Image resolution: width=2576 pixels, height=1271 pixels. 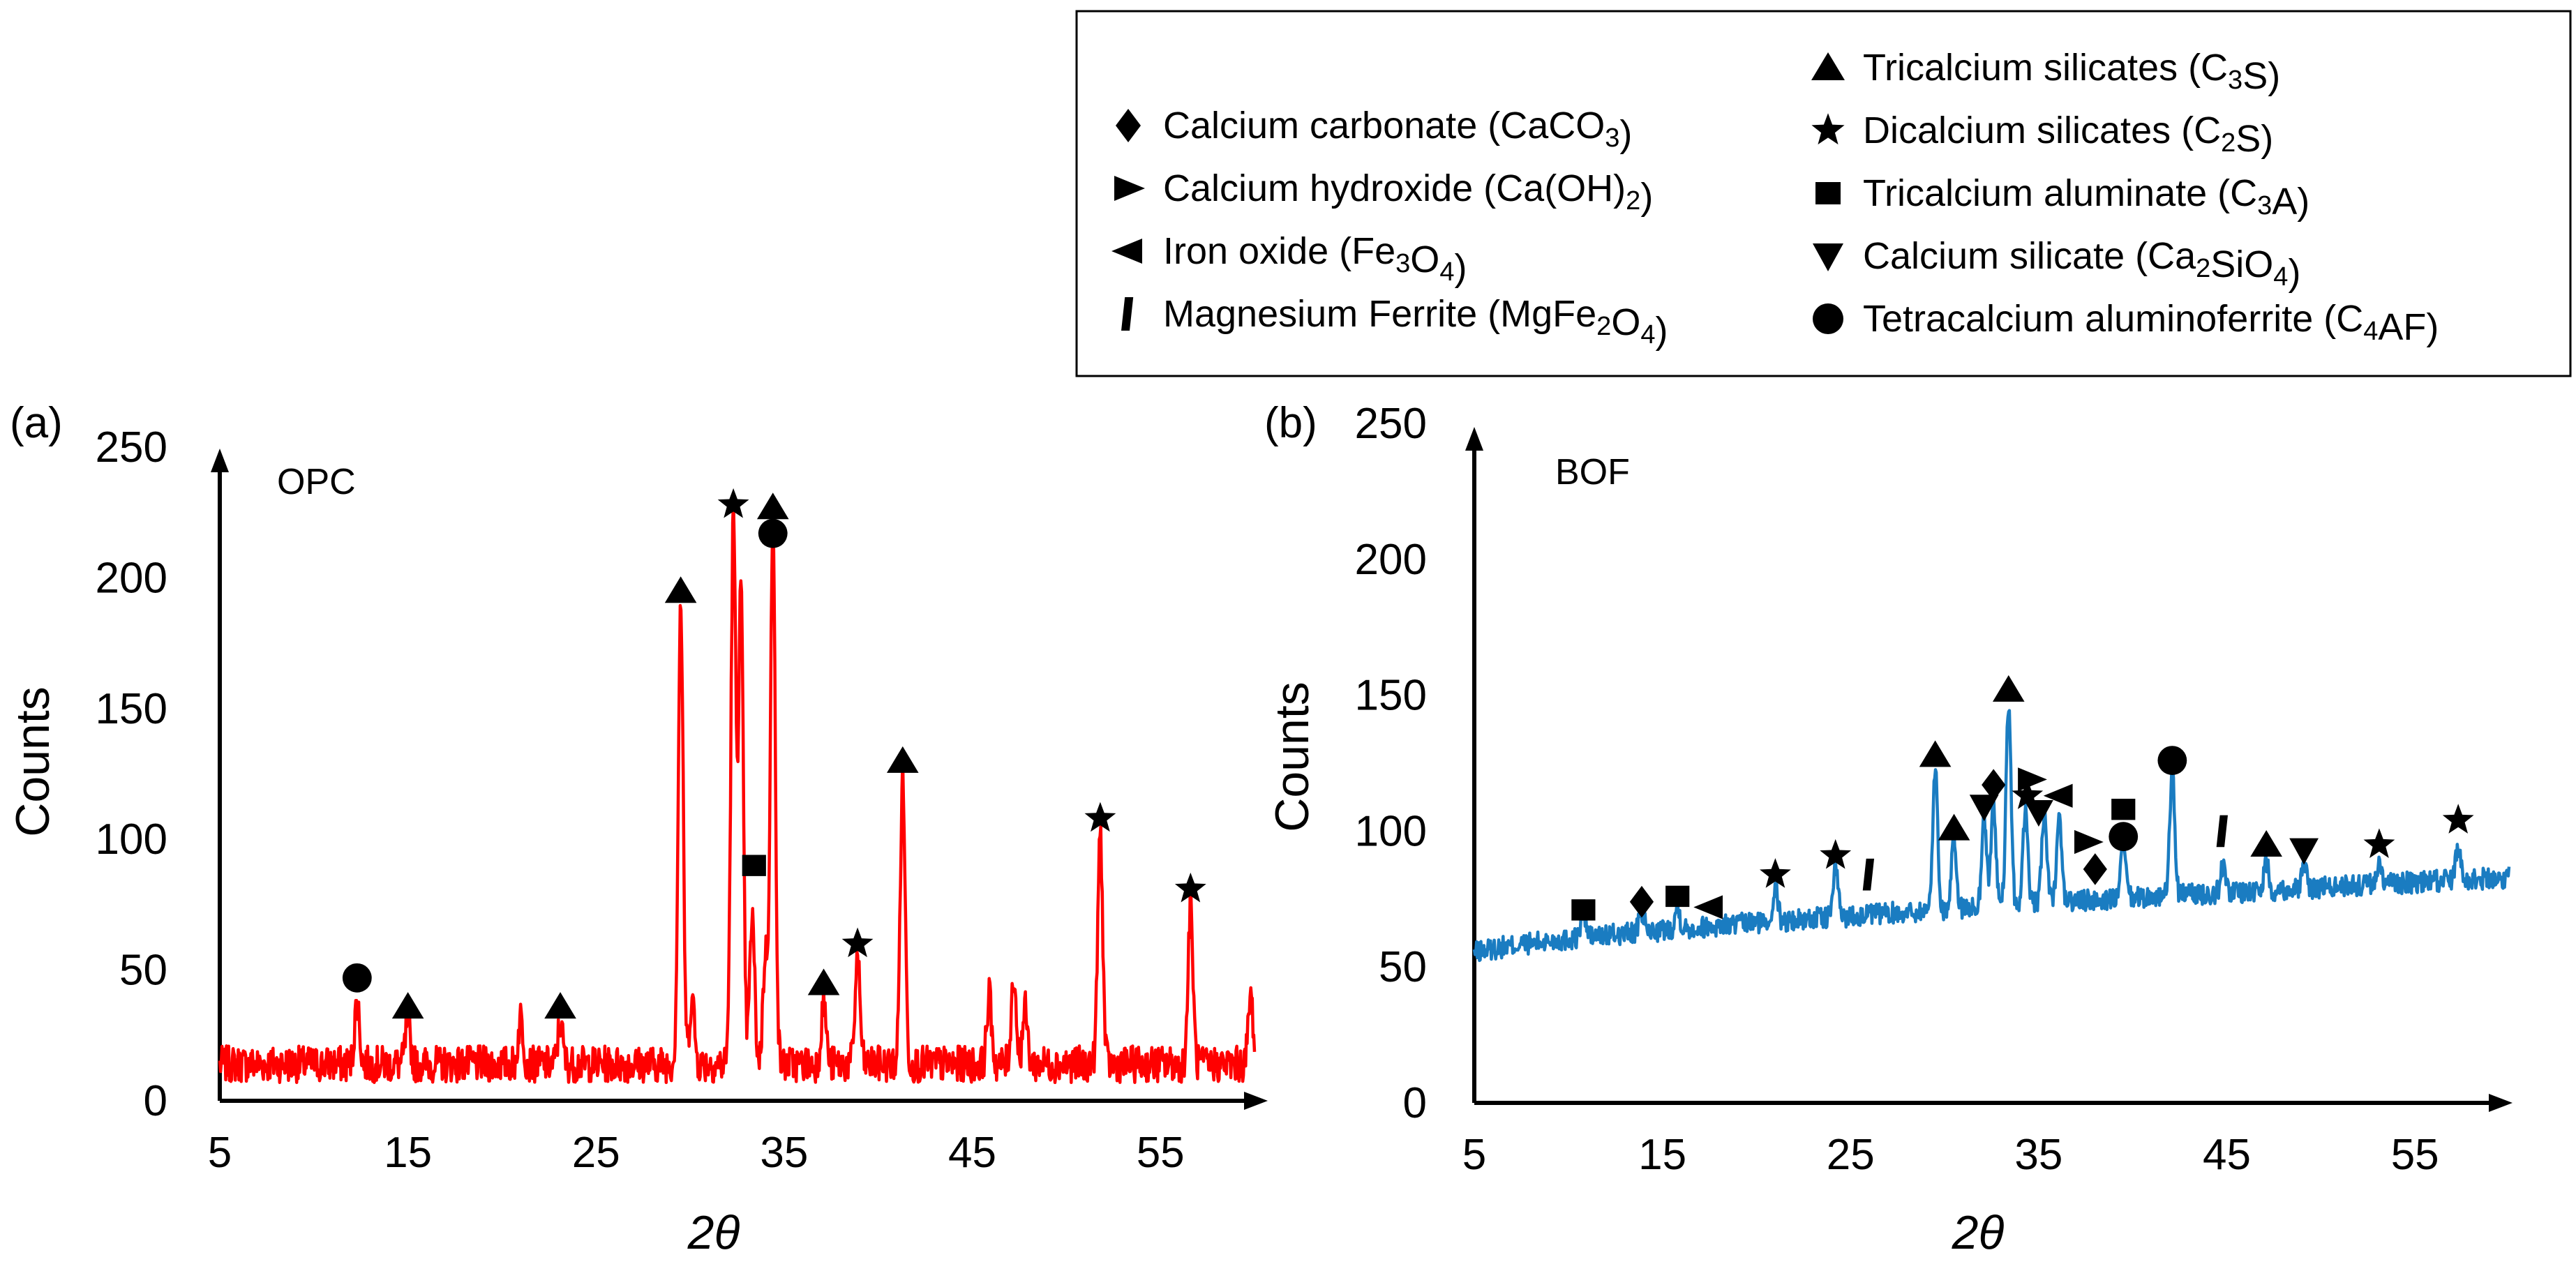 I want to click on panel-a-y-tick-label: 0, so click(x=155, y=1101).